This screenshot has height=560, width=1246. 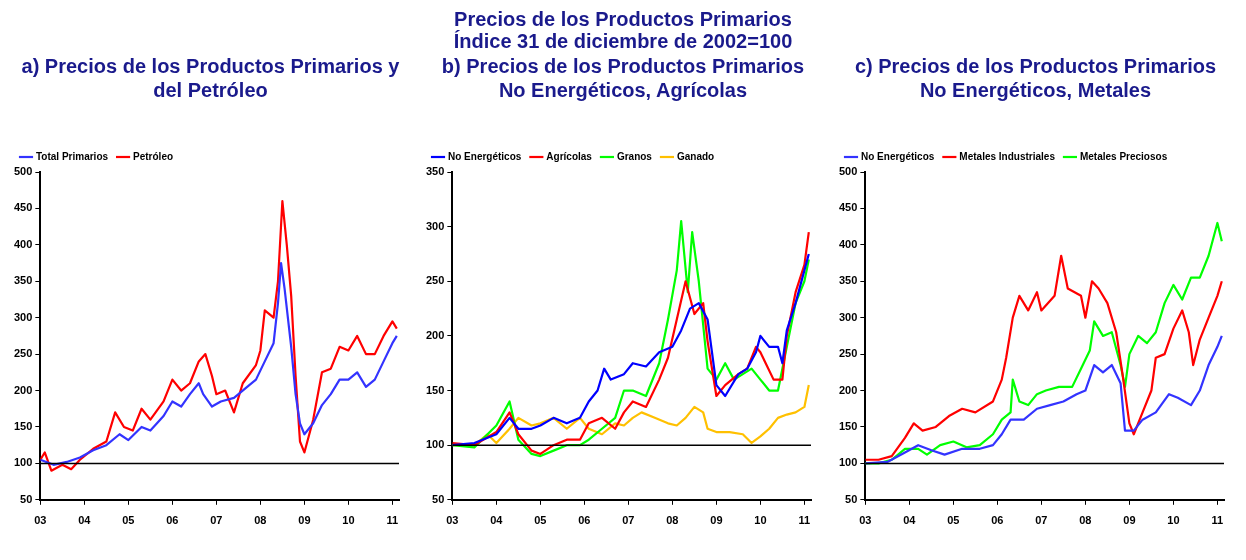 What do you see at coordinates (695, 156) in the screenshot?
I see `legend-label: Ganado` at bounding box center [695, 156].